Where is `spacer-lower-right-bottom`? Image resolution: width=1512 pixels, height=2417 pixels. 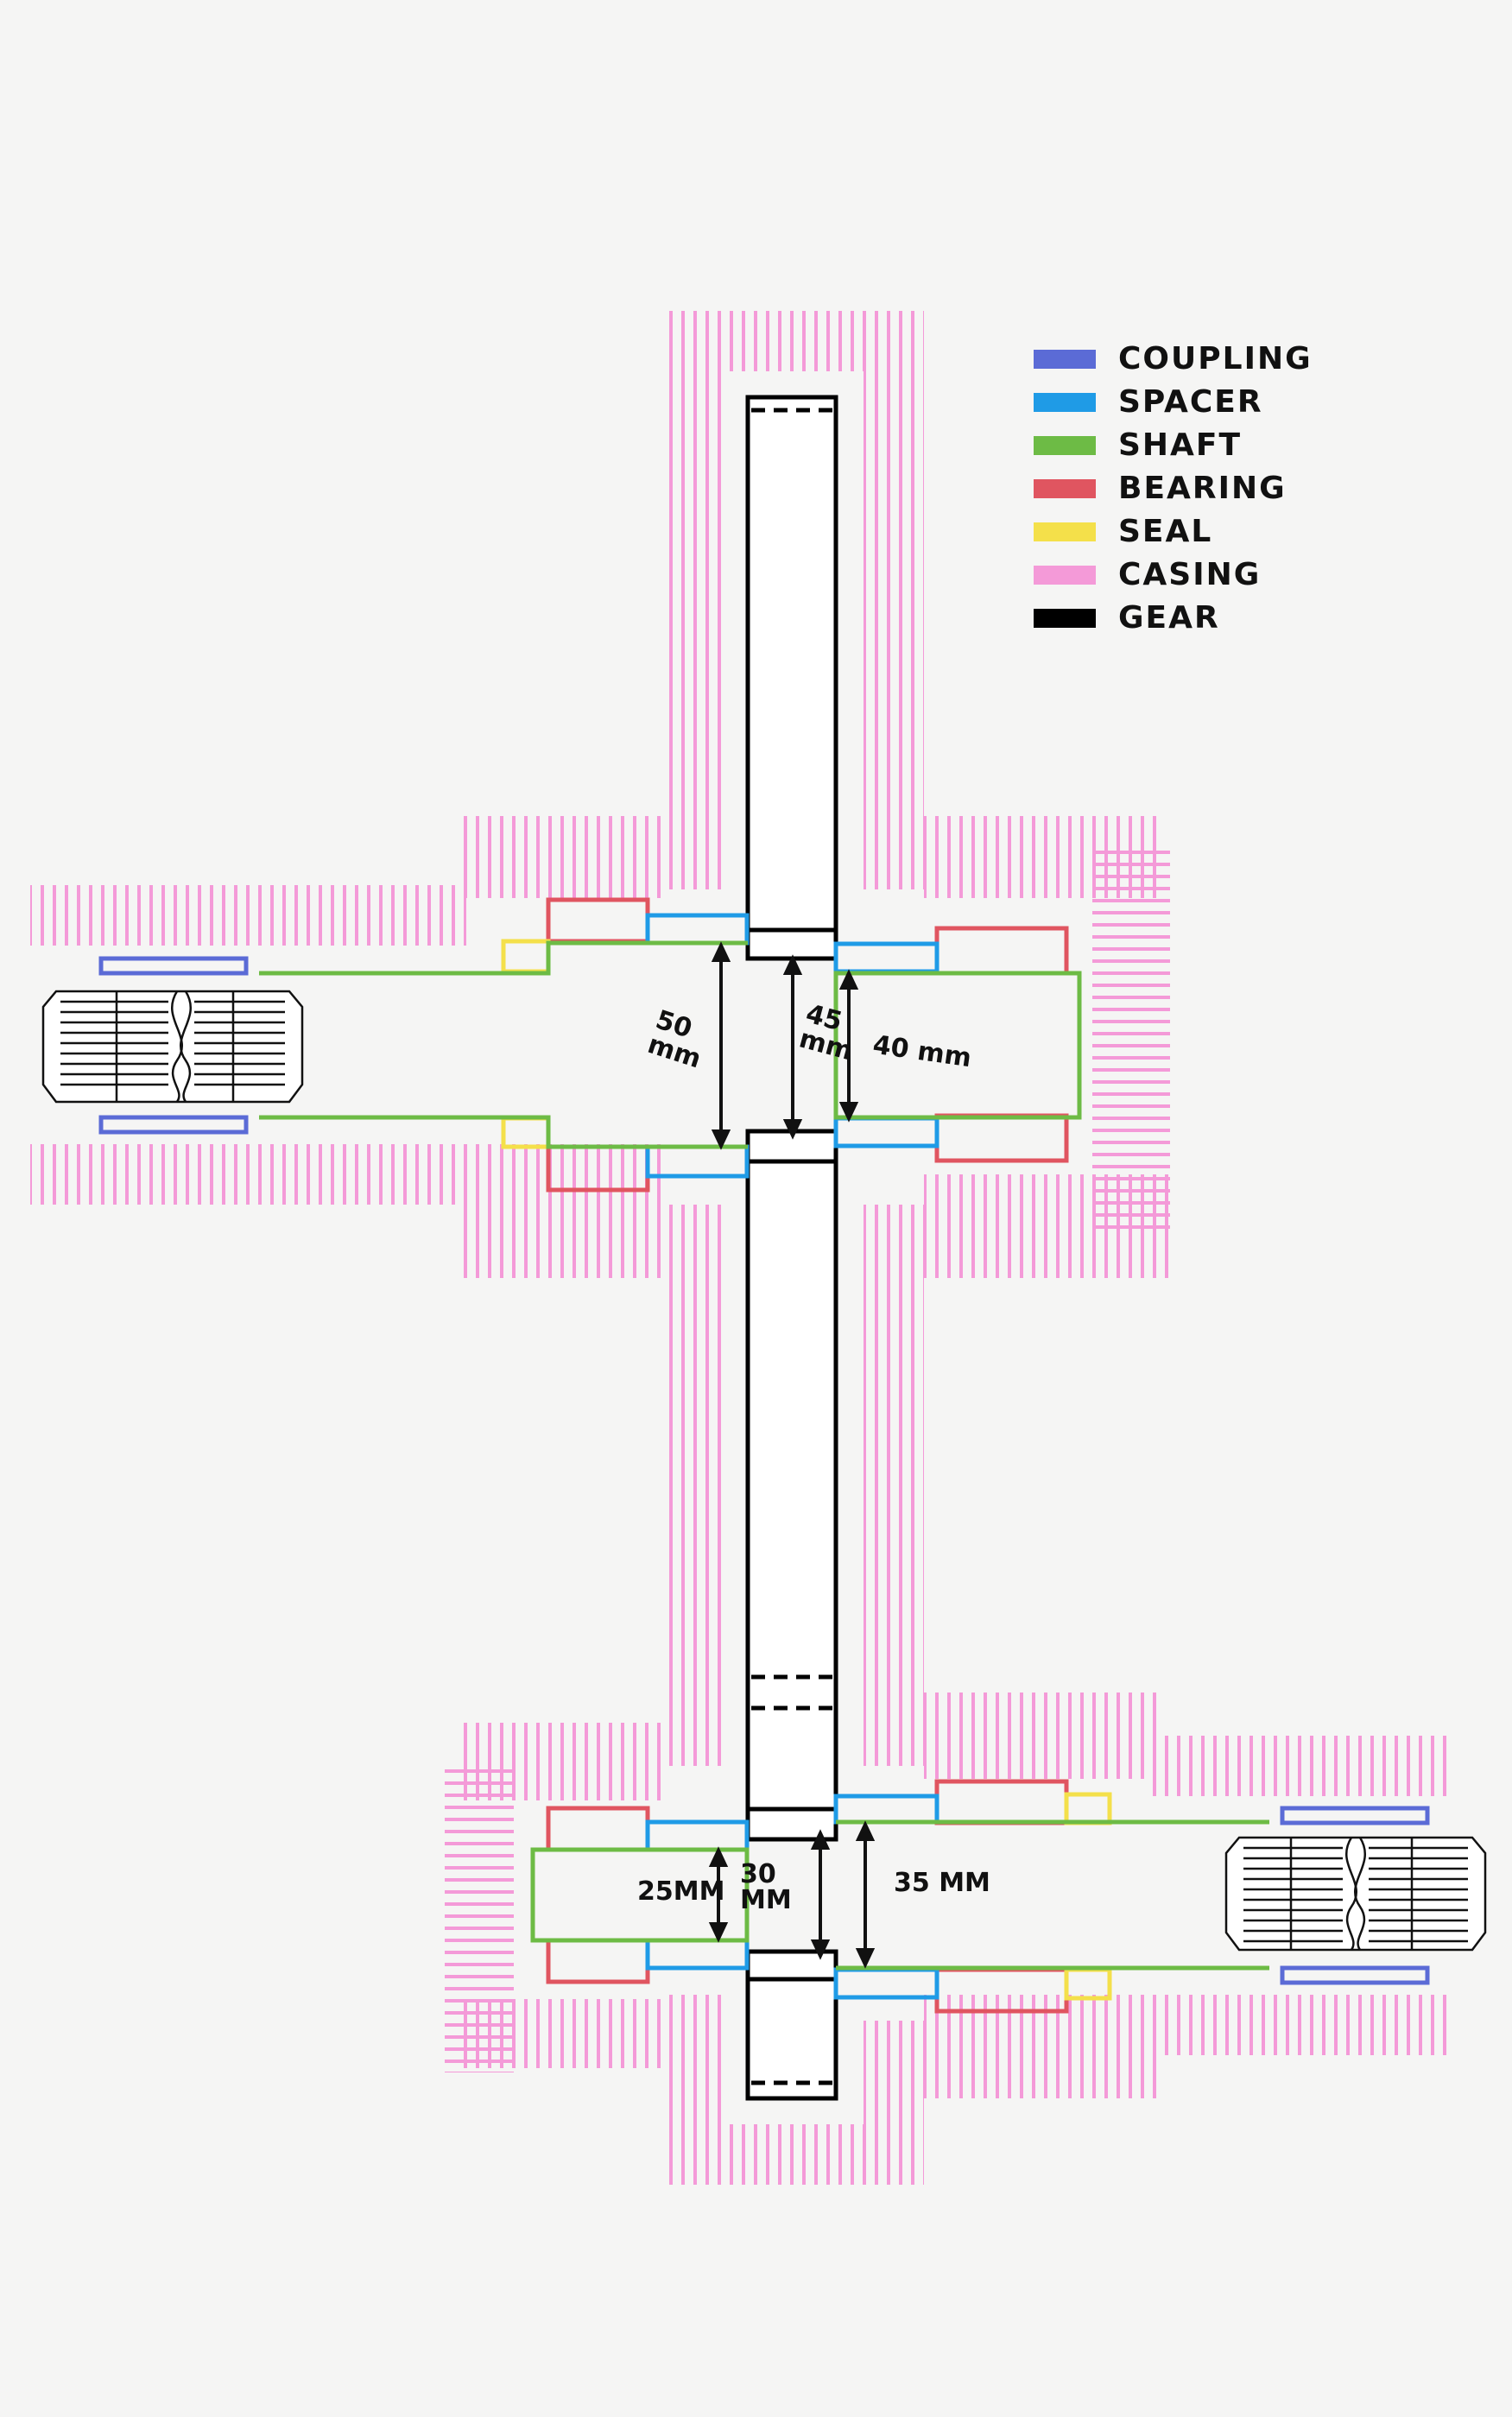 spacer-lower-right-bottom is located at coordinates (886, 1983).